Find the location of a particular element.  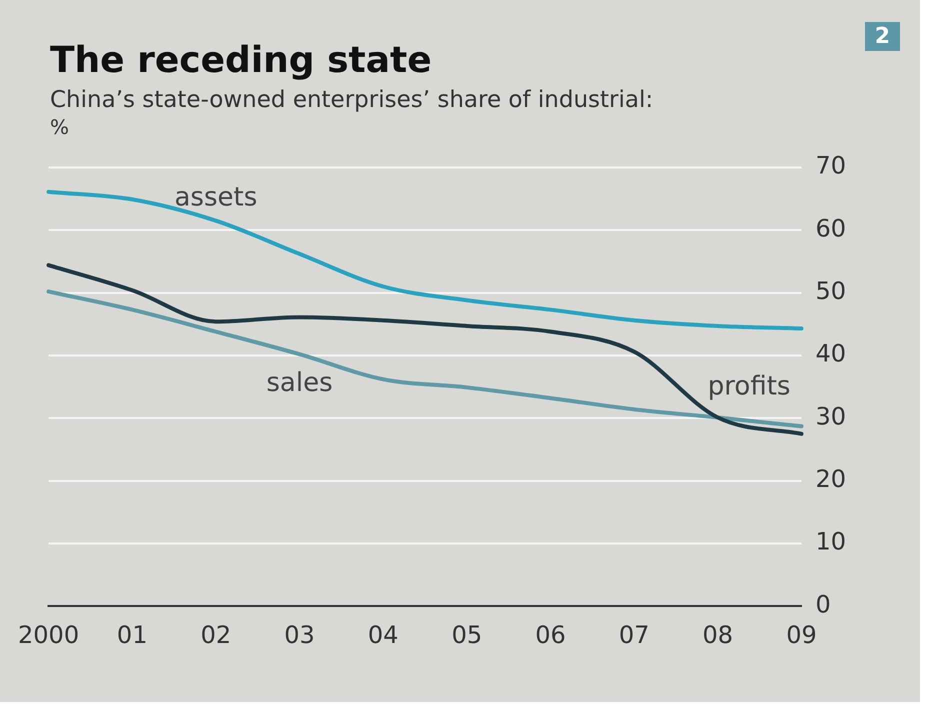

x-tick-label: 08 is located at coordinates (718, 634).